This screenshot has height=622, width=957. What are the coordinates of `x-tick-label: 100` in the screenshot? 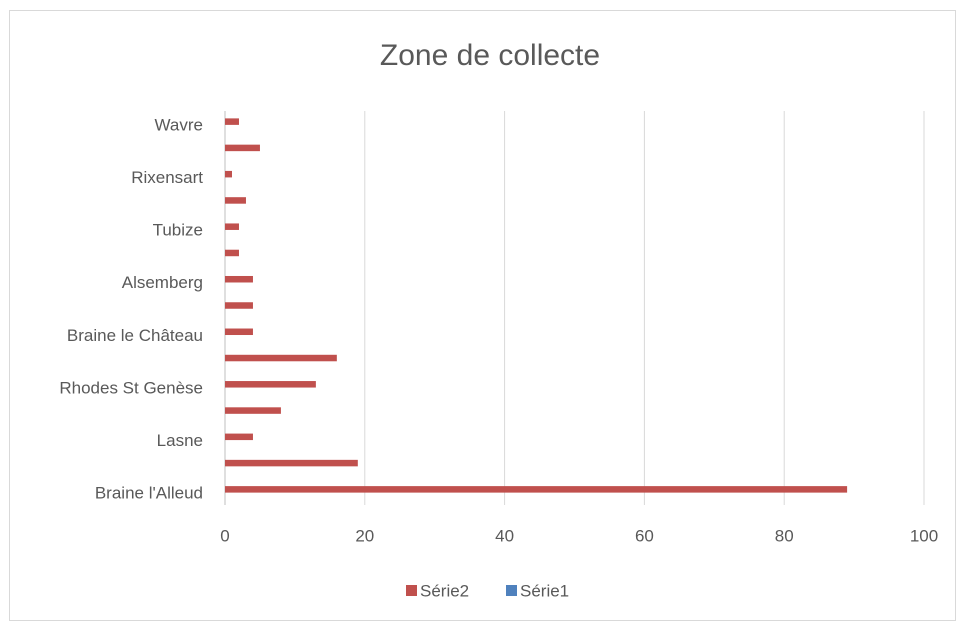 It's located at (924, 535).